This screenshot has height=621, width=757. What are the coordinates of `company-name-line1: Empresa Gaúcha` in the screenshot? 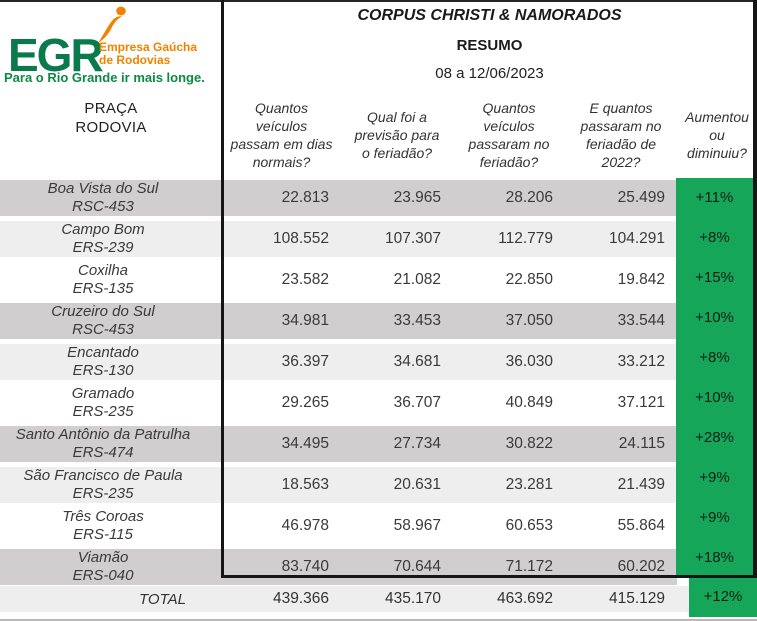 It's located at (148, 47).